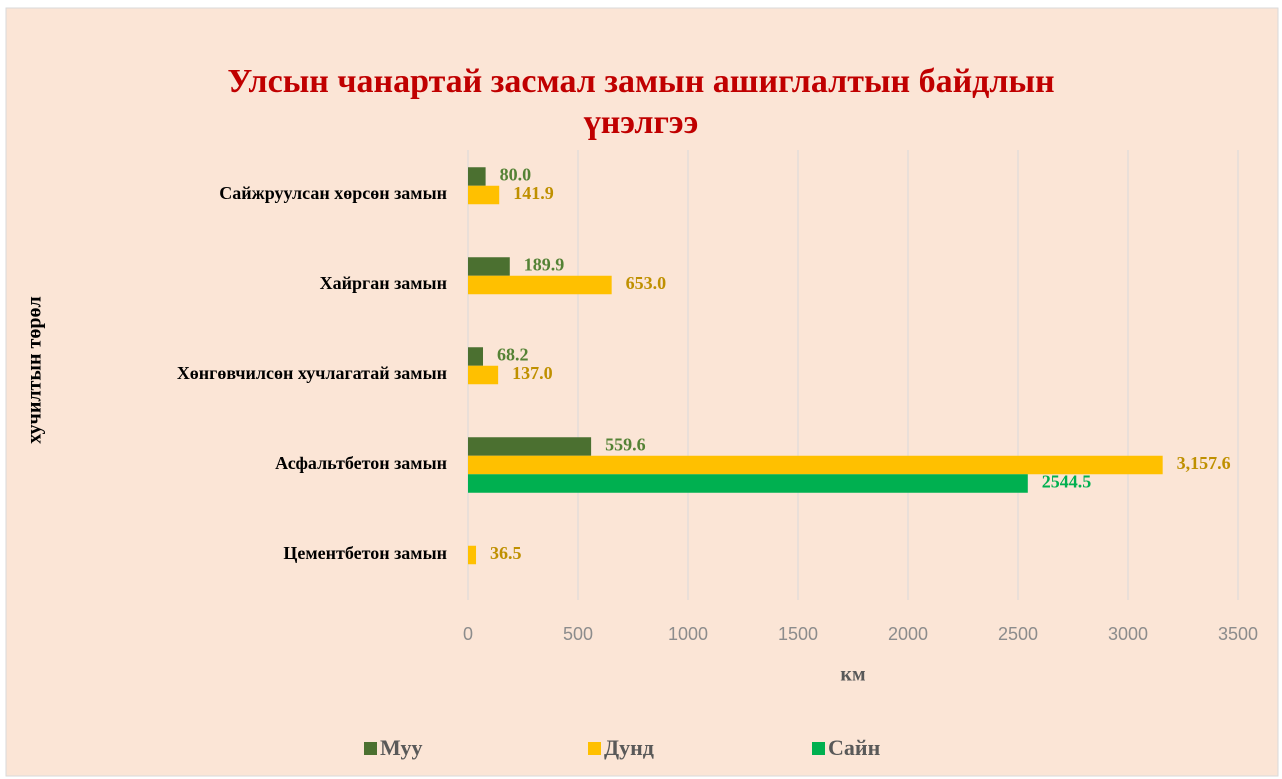 This screenshot has width=1282, height=779. I want to click on y-tick-label: Хөнгөвчилсөн хучлагатай замын, so click(312, 373).